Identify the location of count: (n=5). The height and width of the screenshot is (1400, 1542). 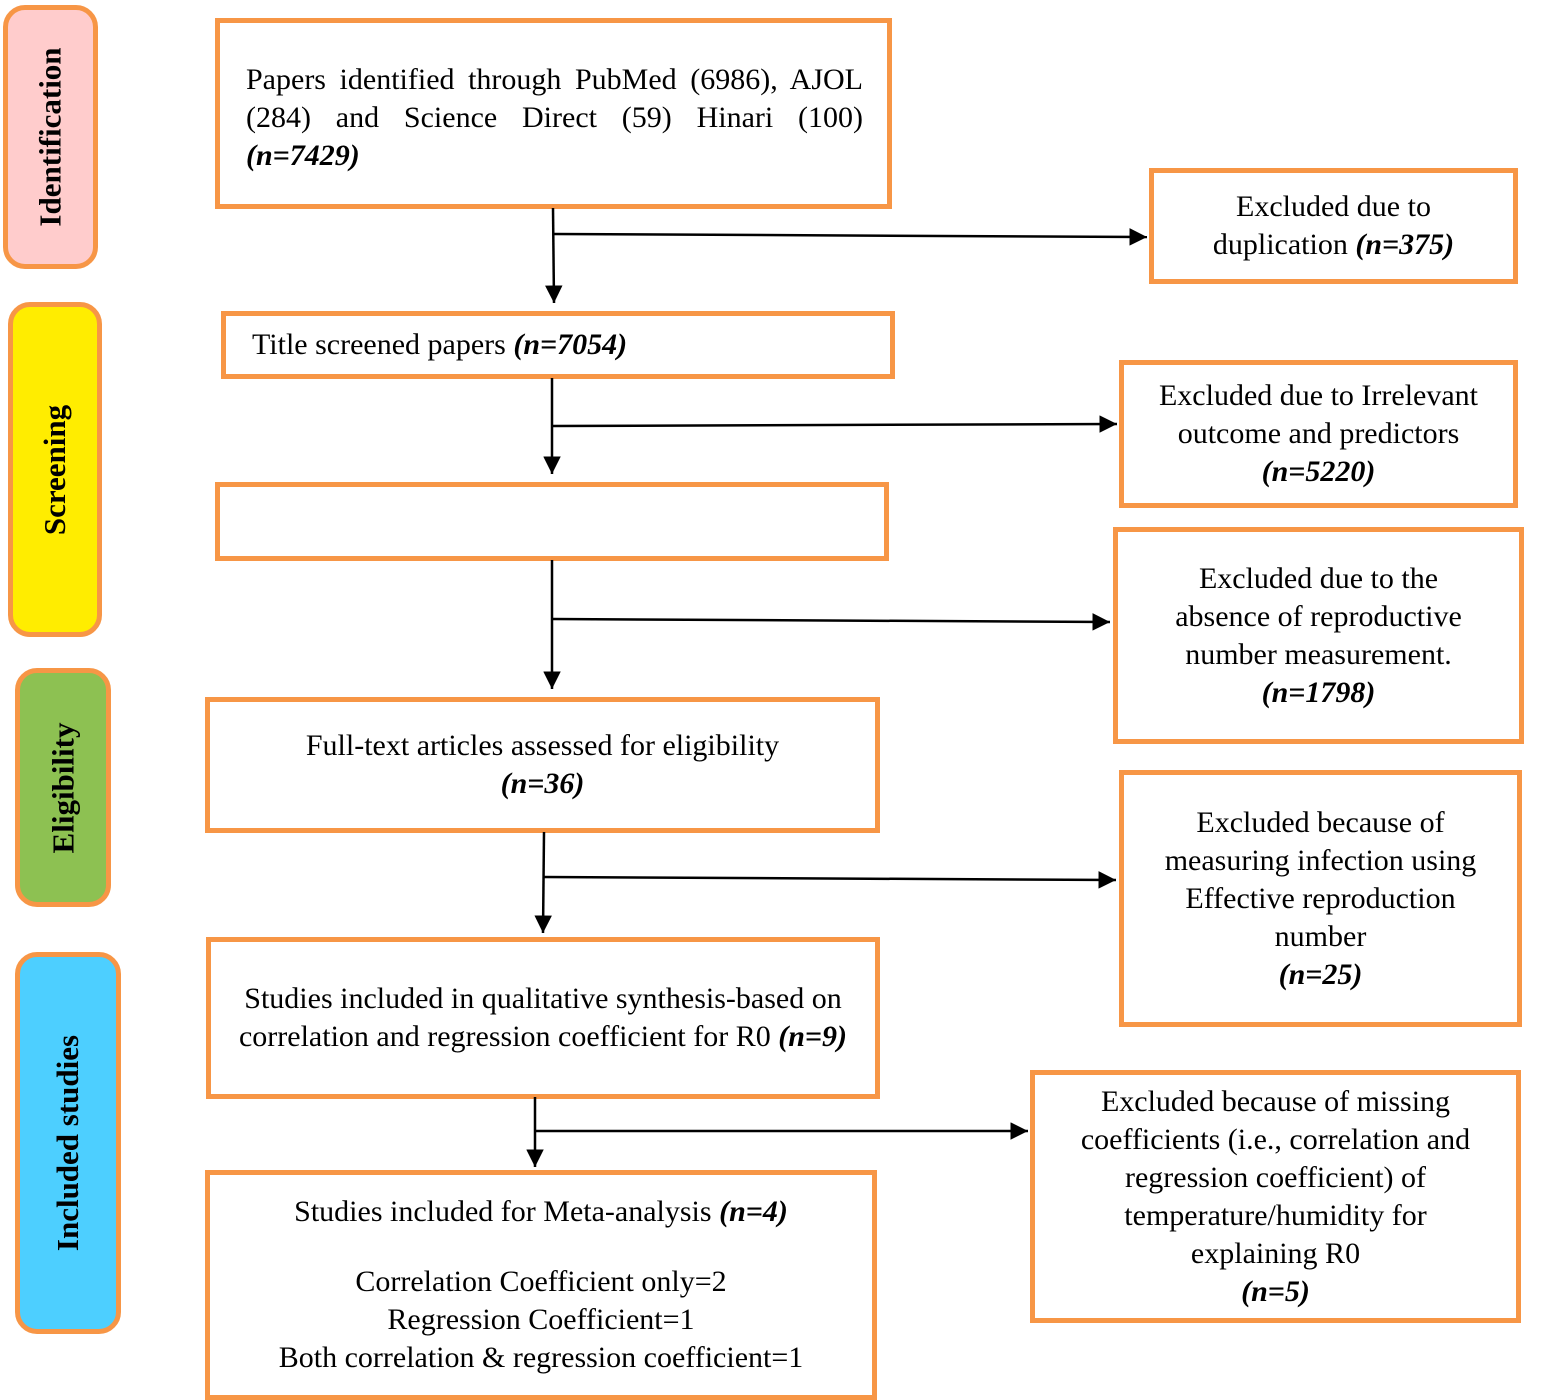
(1275, 1291).